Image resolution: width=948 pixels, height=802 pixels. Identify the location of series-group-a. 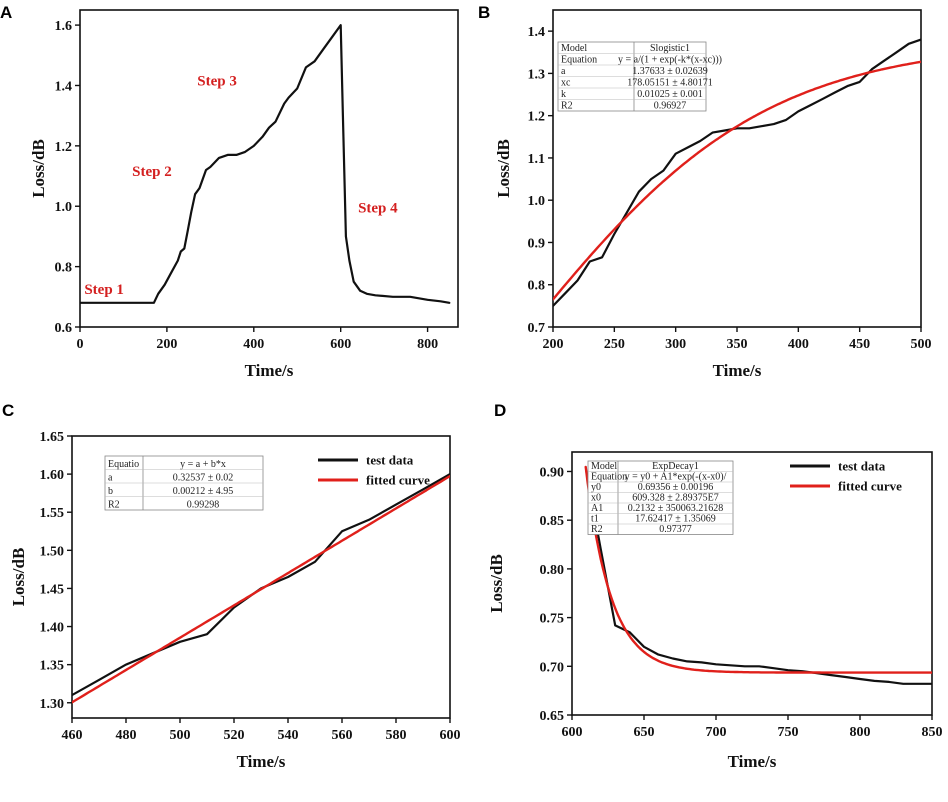
(265, 164).